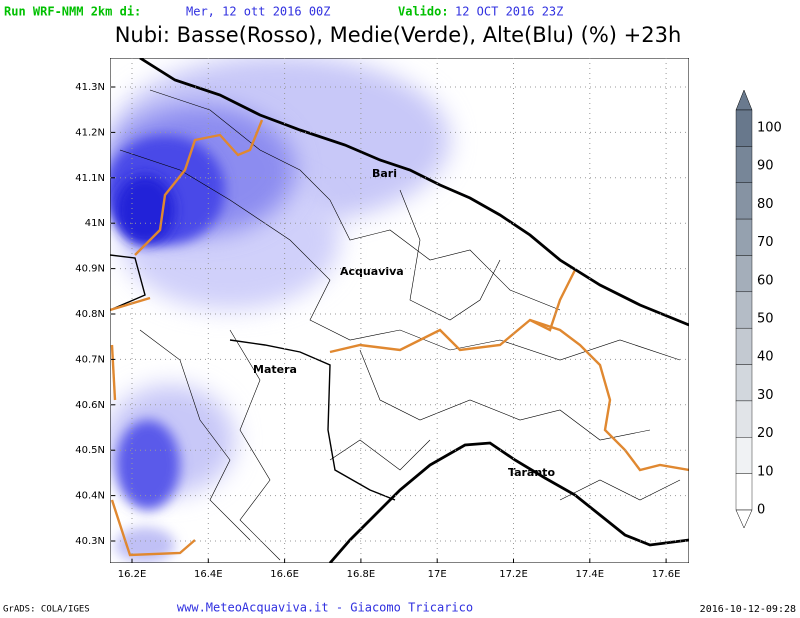 This screenshot has height=618, width=800. Describe the element at coordinates (361, 574) in the screenshot. I see `lon-label: 16.8E` at that location.